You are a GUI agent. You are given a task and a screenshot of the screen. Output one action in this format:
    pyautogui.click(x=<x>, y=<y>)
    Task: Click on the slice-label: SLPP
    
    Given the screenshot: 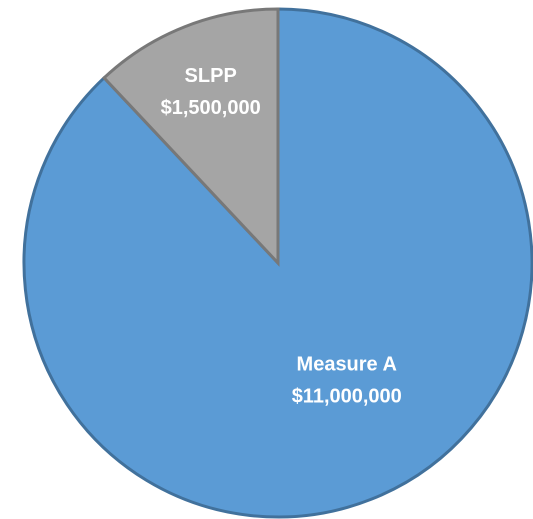 What is the action you would take?
    pyautogui.click(x=211, y=76)
    